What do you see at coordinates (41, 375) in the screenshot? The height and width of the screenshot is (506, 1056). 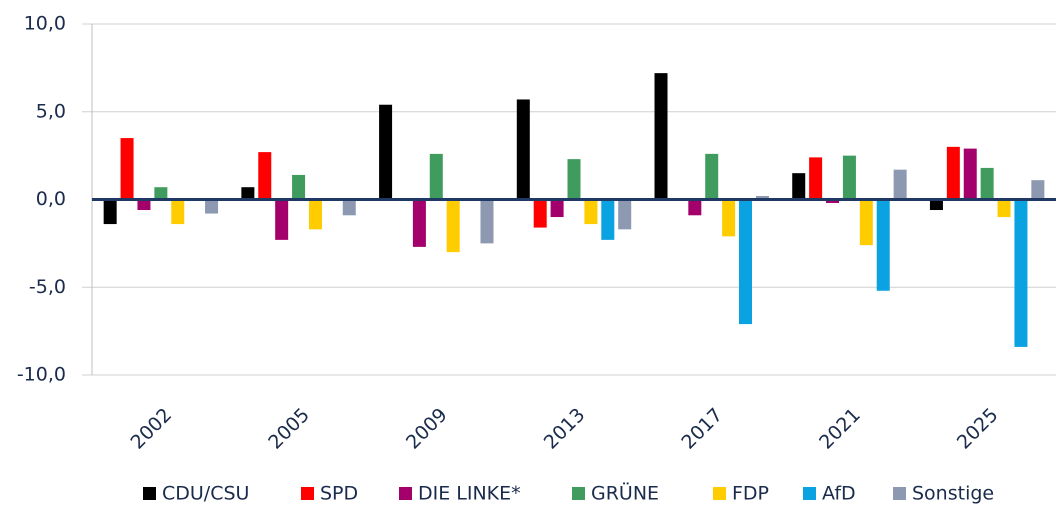 I see `y-tick-label: -10,0` at bounding box center [41, 375].